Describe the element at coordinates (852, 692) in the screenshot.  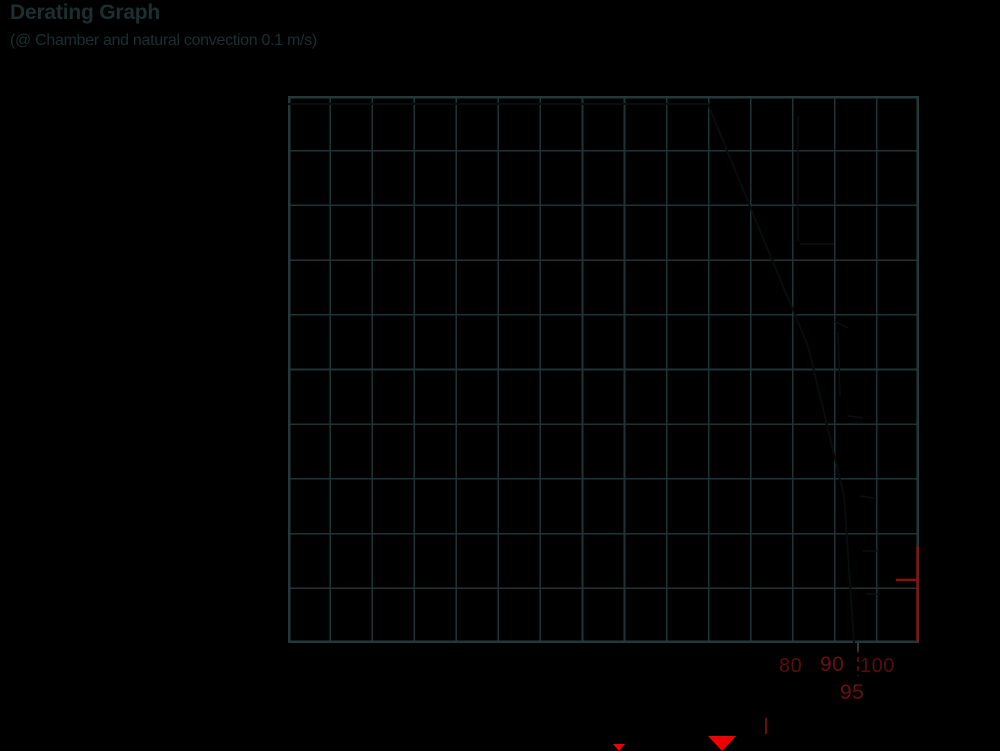
I see `x-axis-label-95: 95` at that location.